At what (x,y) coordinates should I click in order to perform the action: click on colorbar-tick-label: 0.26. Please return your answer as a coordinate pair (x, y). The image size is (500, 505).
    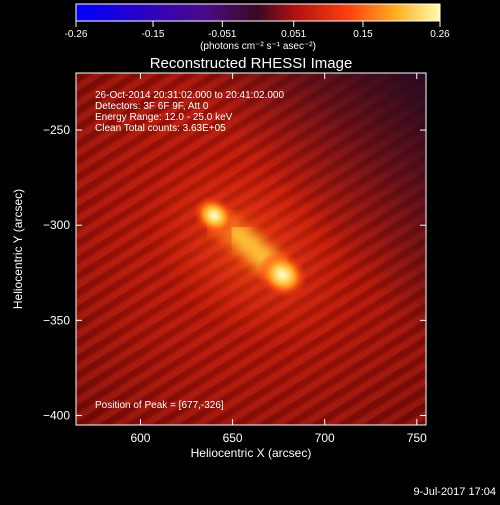
    Looking at the image, I should click on (440, 34).